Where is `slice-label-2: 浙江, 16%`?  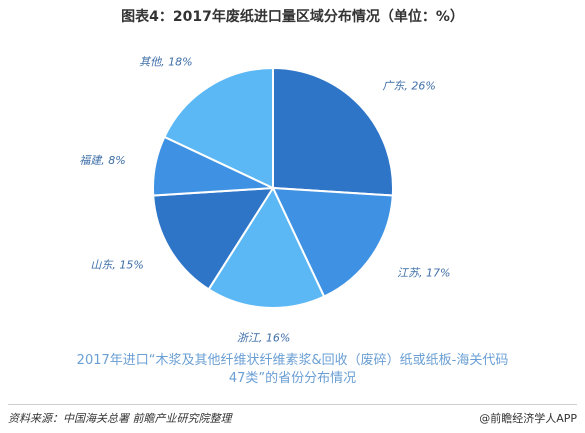 slice-label-2: 浙江, 16% is located at coordinates (263, 338).